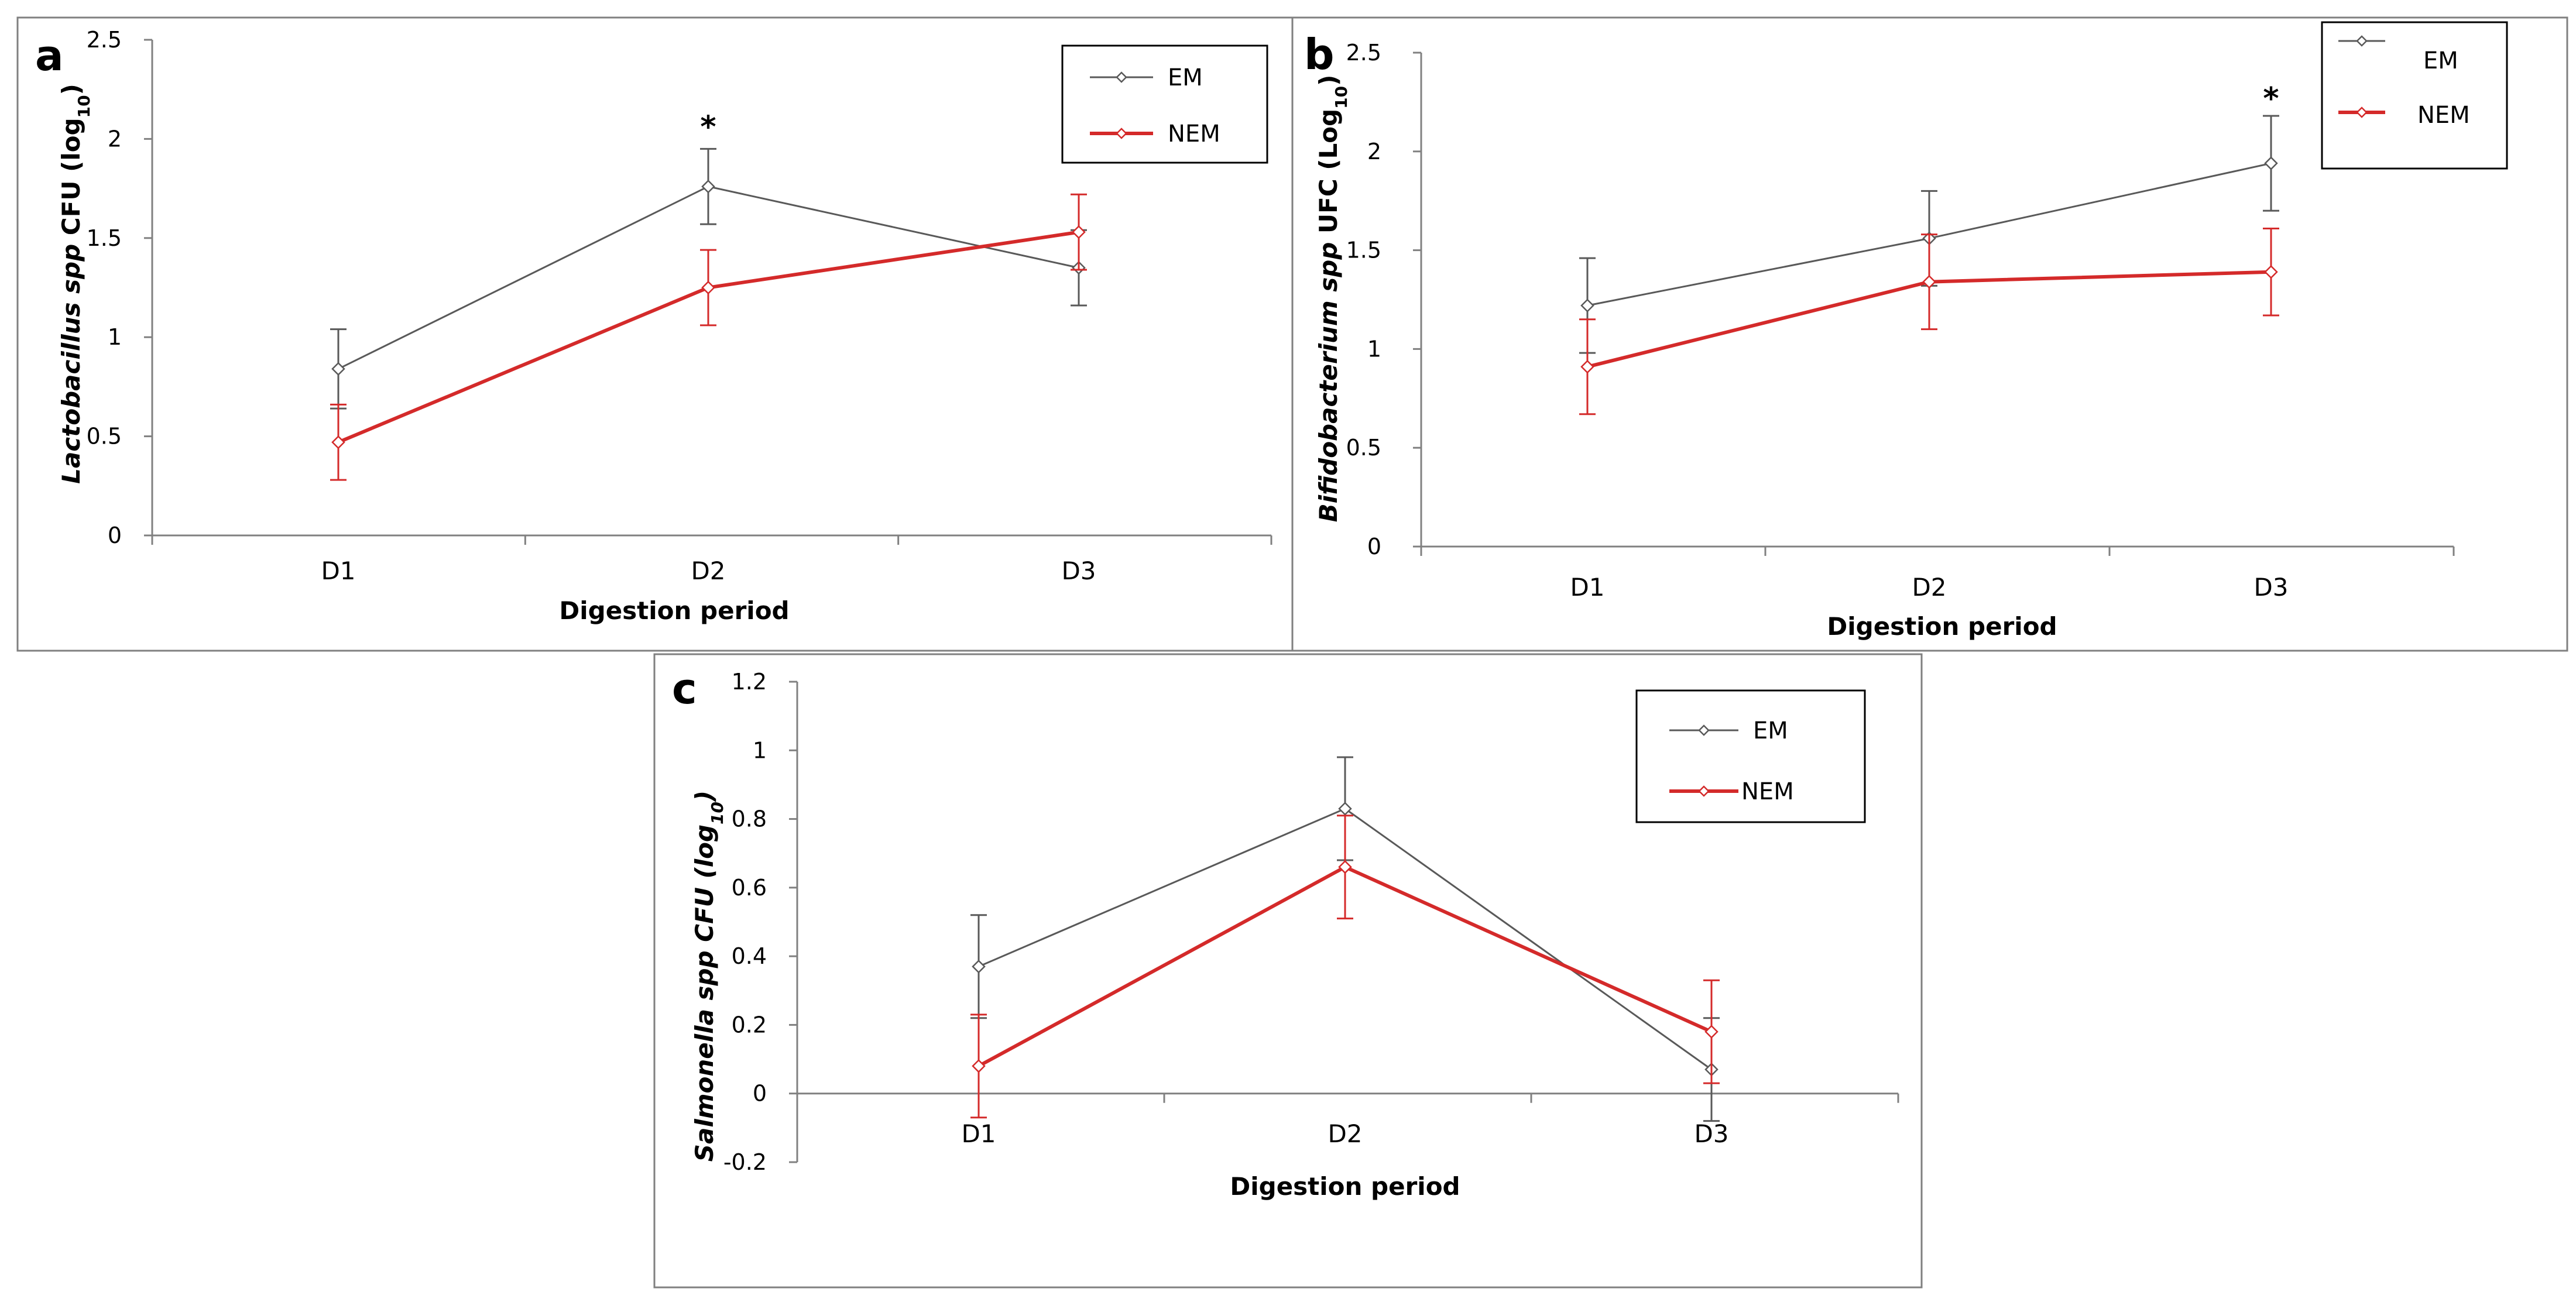 The height and width of the screenshot is (1302, 2576). Describe the element at coordinates (338, 570) in the screenshot. I see `panel-a-x-tick-label: D1` at that location.